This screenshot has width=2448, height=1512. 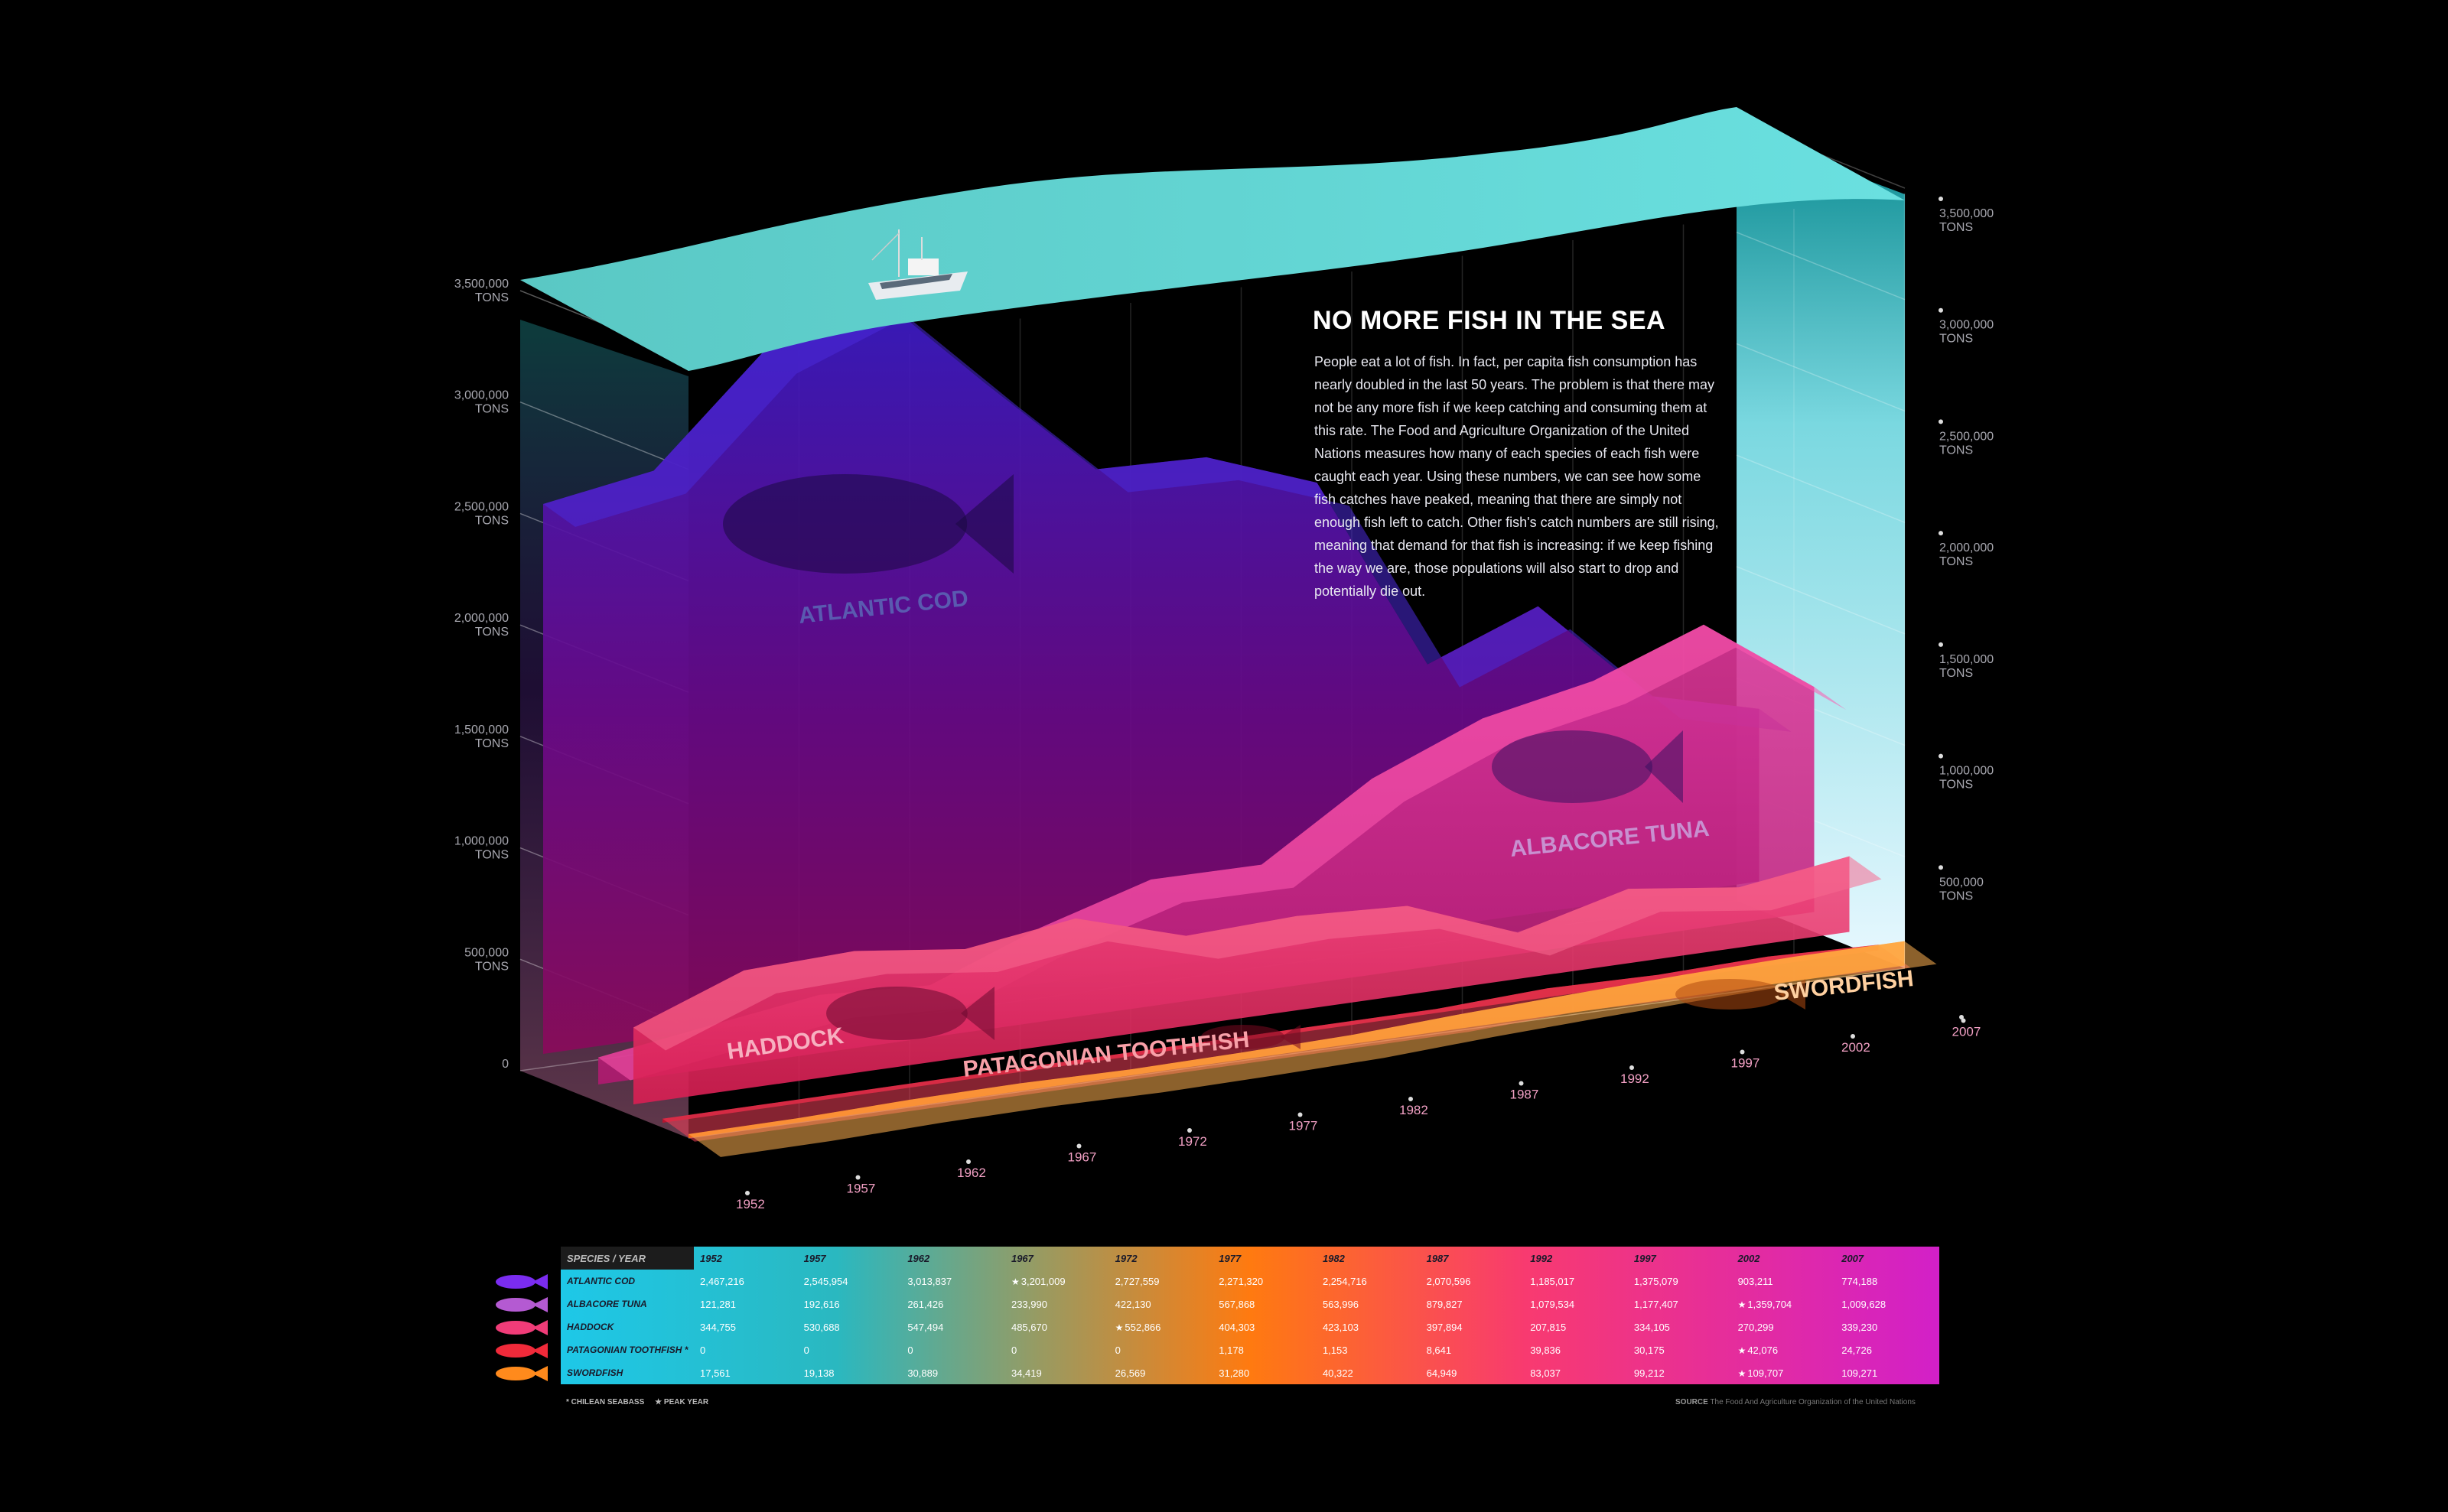 What do you see at coordinates (814, 1258) in the screenshot?
I see `table-header-year: 1957` at bounding box center [814, 1258].